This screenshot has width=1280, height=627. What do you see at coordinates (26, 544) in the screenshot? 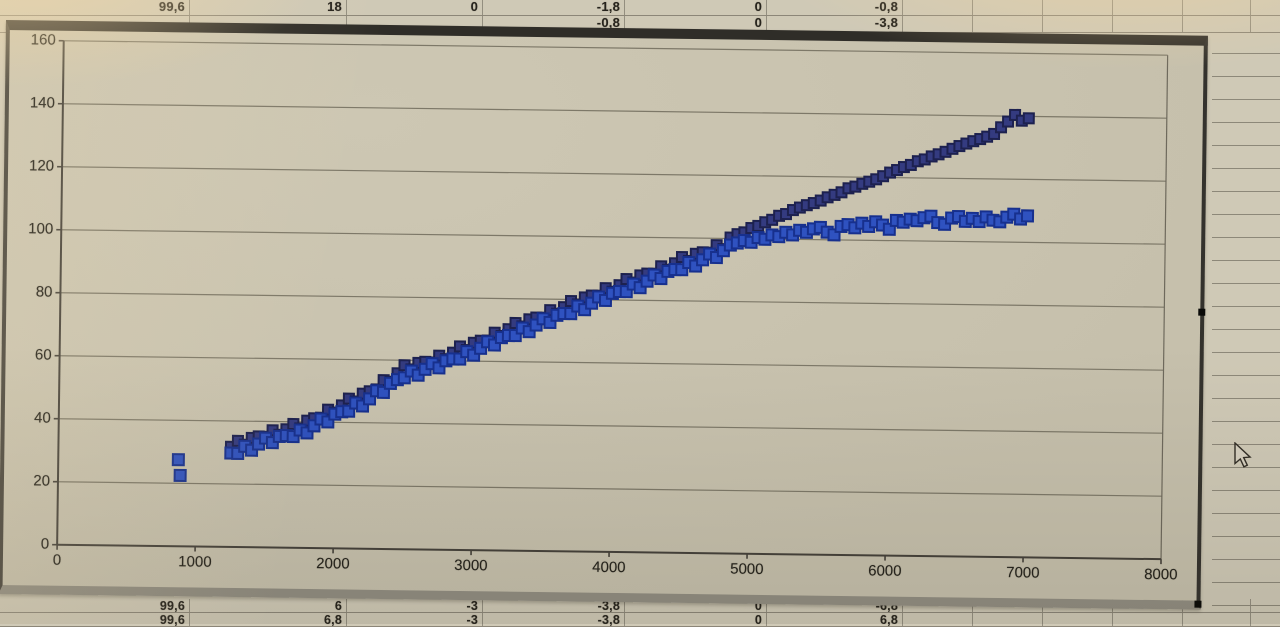
I see `y-axis-tick-label: 0` at bounding box center [26, 544].